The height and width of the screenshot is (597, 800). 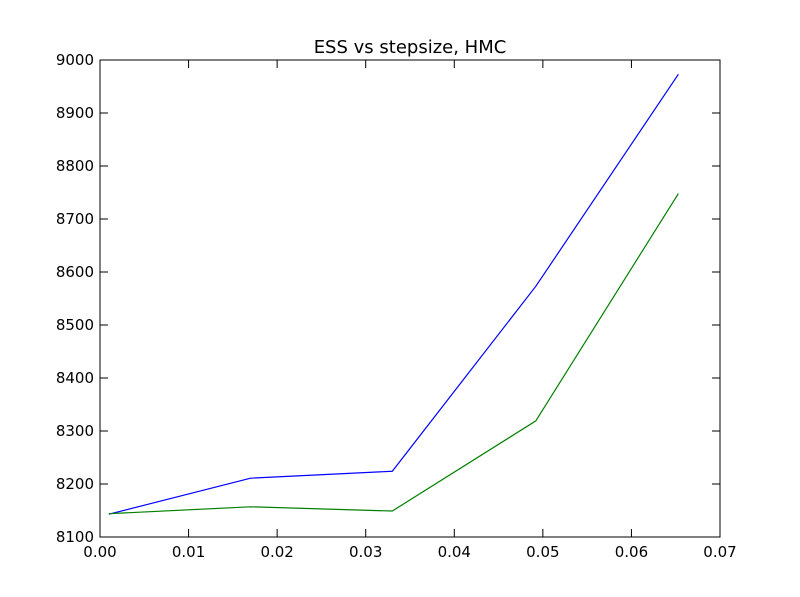 I want to click on y-tick-label: 8300, so click(x=75, y=431).